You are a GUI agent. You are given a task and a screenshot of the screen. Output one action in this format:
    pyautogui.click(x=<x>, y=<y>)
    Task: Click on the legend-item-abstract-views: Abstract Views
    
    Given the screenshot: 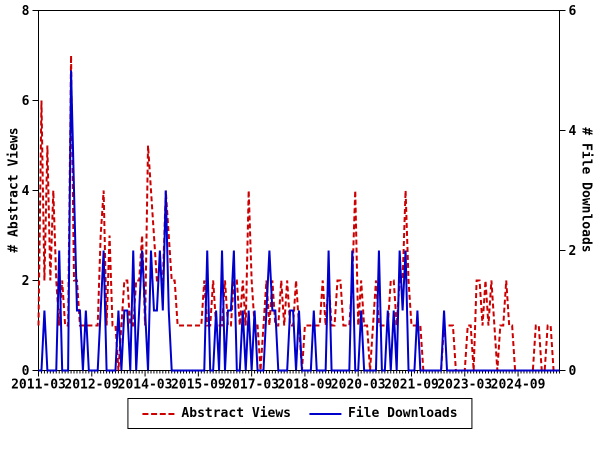 What is the action you would take?
    pyautogui.click(x=216, y=413)
    